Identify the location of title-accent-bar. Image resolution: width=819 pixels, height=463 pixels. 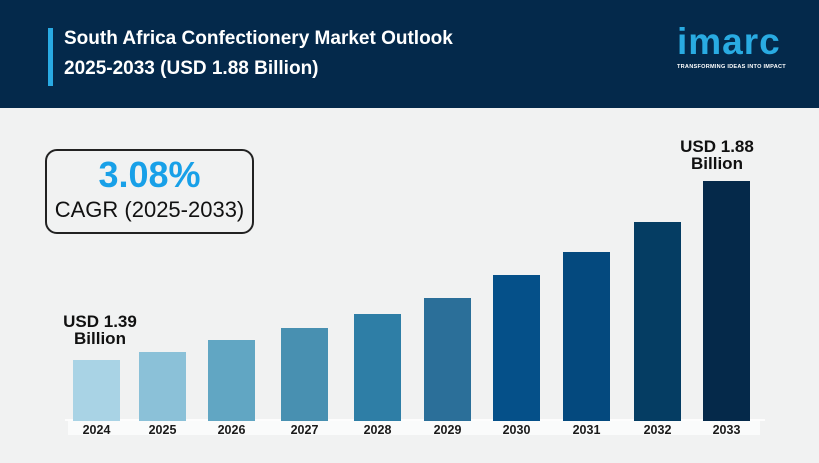
(50, 57).